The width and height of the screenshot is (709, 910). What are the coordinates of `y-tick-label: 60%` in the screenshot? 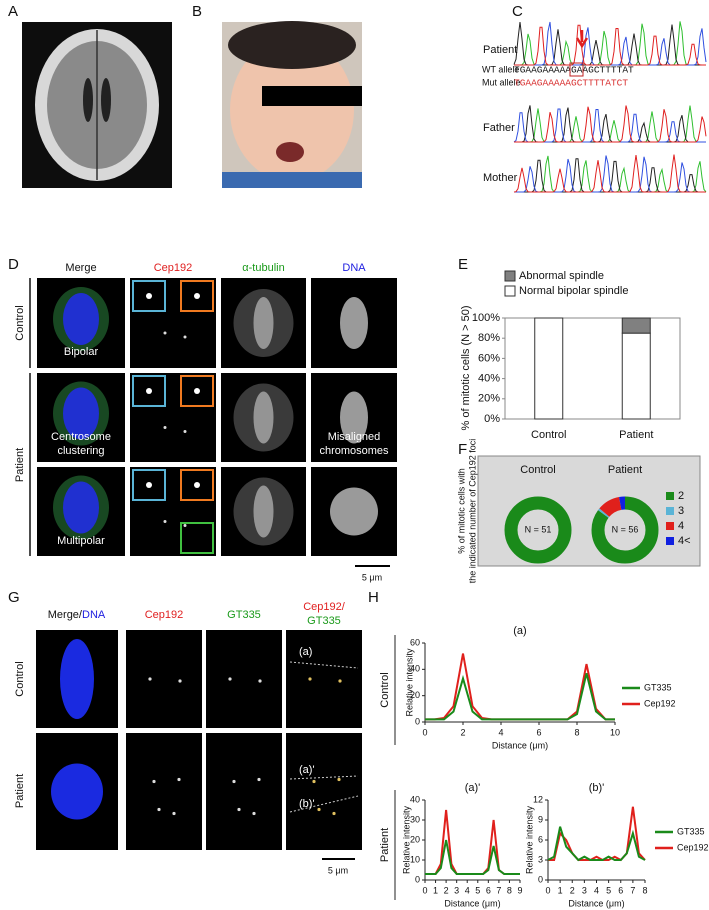 It's located at (489, 358).